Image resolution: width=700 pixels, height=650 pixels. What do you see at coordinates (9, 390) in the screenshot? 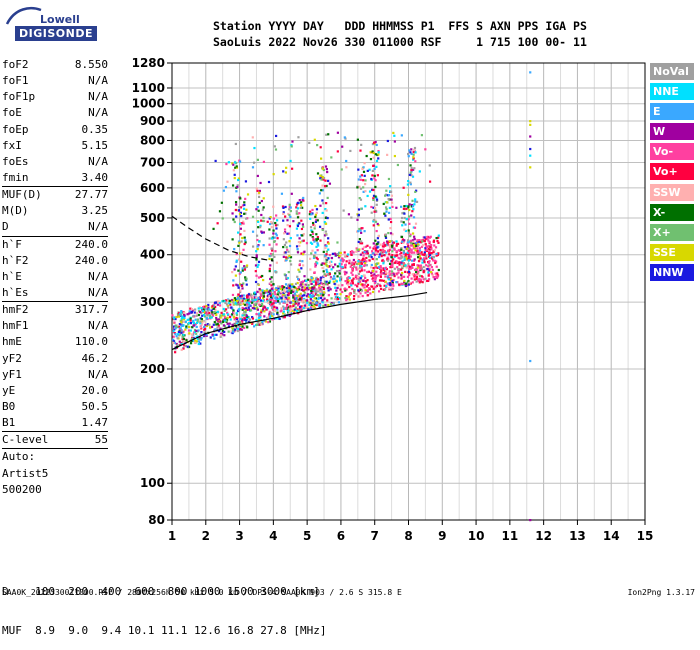
I see `param-label: yE` at bounding box center [9, 390].